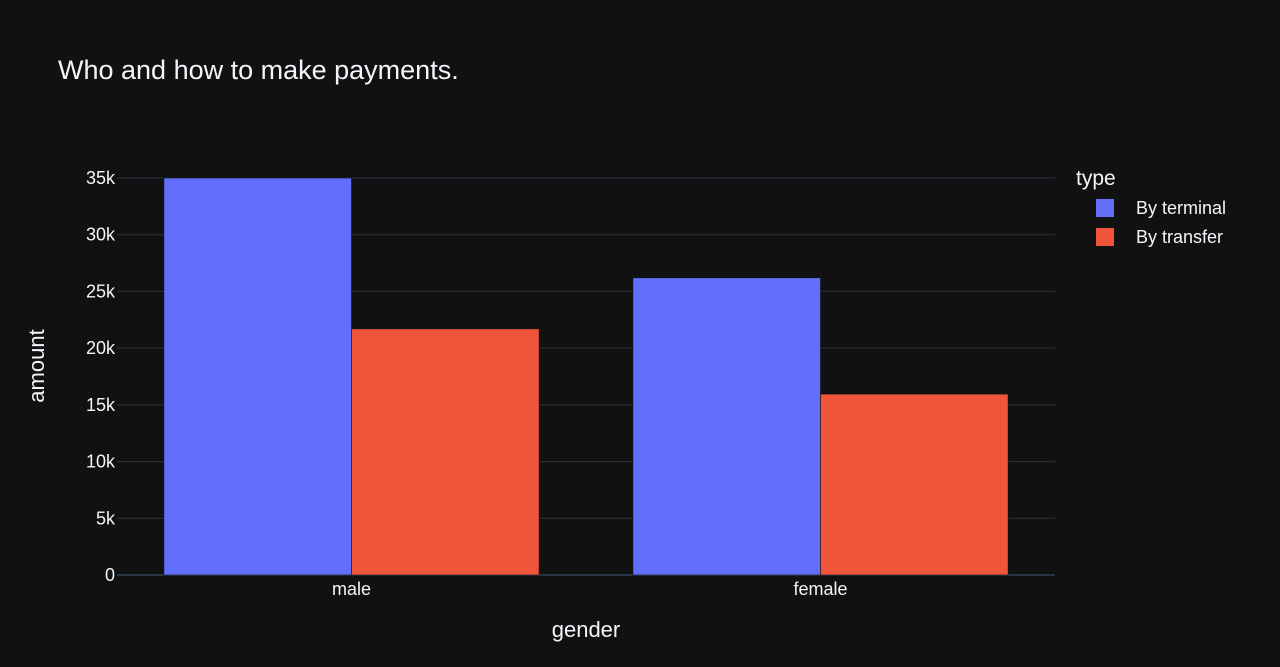 The height and width of the screenshot is (667, 1280). I want to click on x-tick-label: female, so click(820, 589).